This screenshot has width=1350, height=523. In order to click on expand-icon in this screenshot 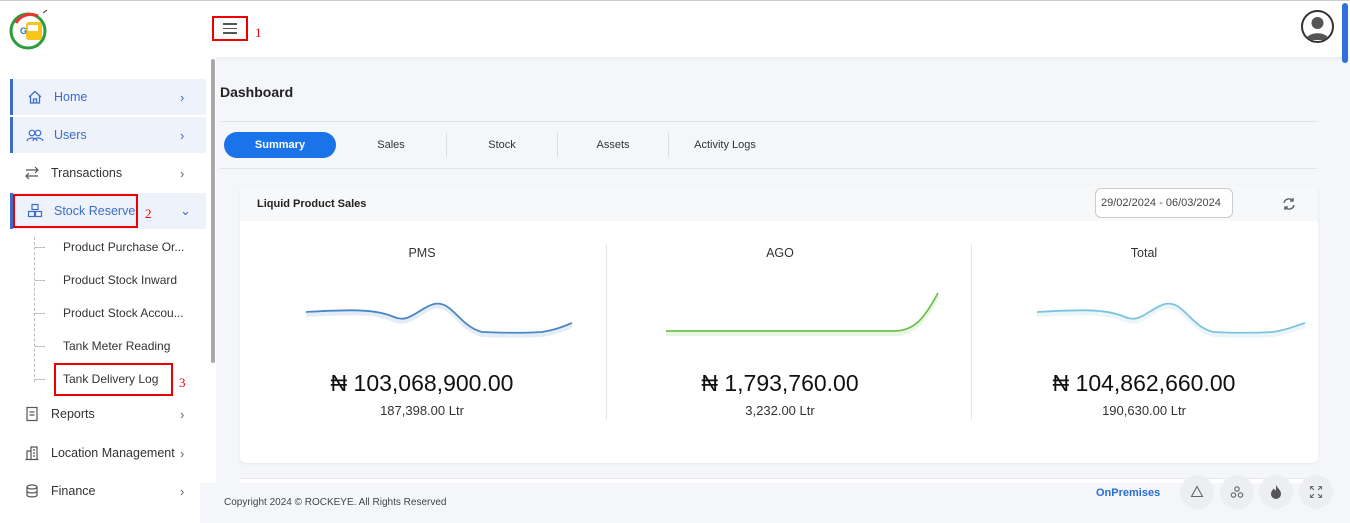, I will do `click(1316, 492)`.